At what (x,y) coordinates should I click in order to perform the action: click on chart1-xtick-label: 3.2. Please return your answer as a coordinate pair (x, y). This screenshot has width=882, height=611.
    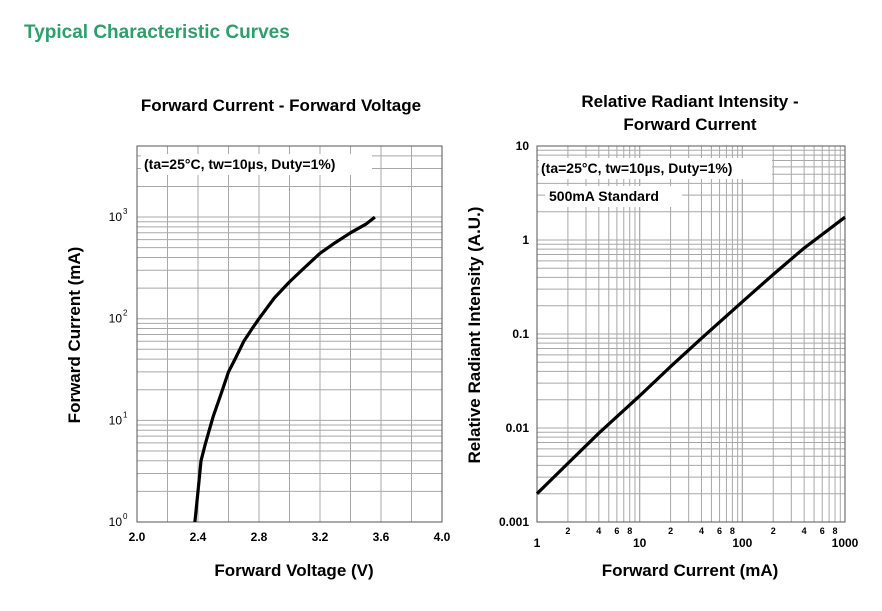
    Looking at the image, I should click on (320, 537).